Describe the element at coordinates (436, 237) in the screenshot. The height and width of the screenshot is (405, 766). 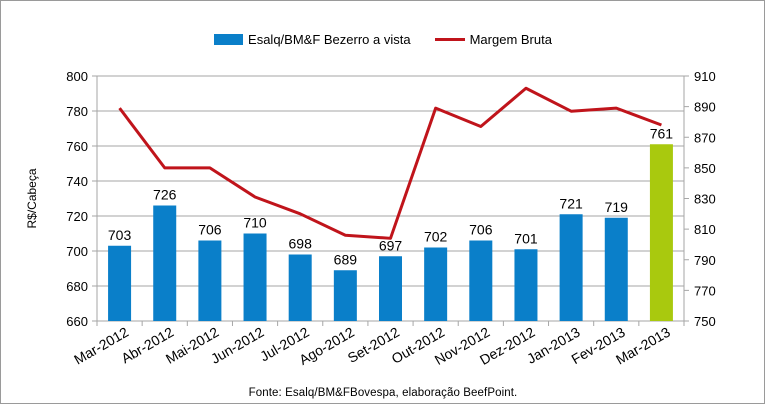
I see `bar-value-label: 702` at that location.